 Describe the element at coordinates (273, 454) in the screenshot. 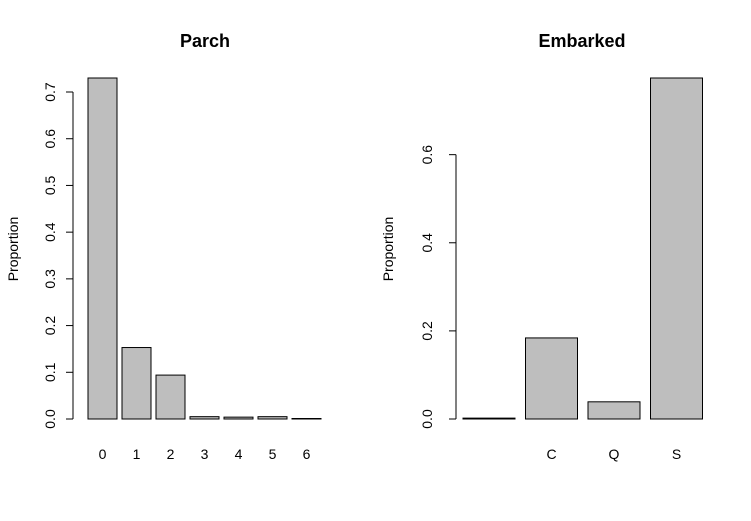

I see `x-tick-label: 5` at that location.